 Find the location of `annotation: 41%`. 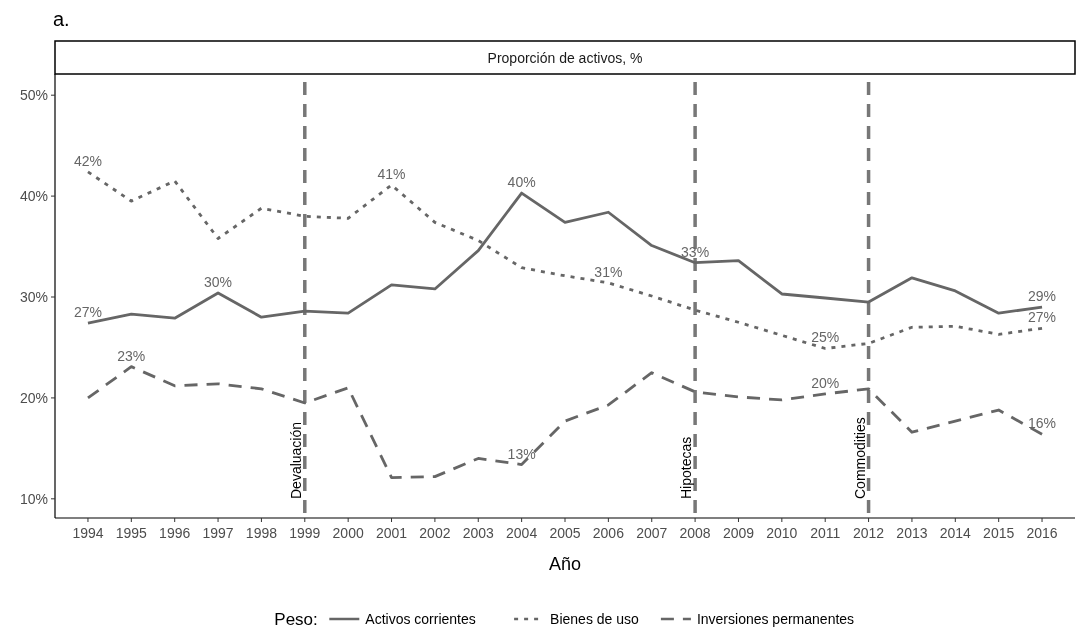

annotation: 41% is located at coordinates (391, 174).